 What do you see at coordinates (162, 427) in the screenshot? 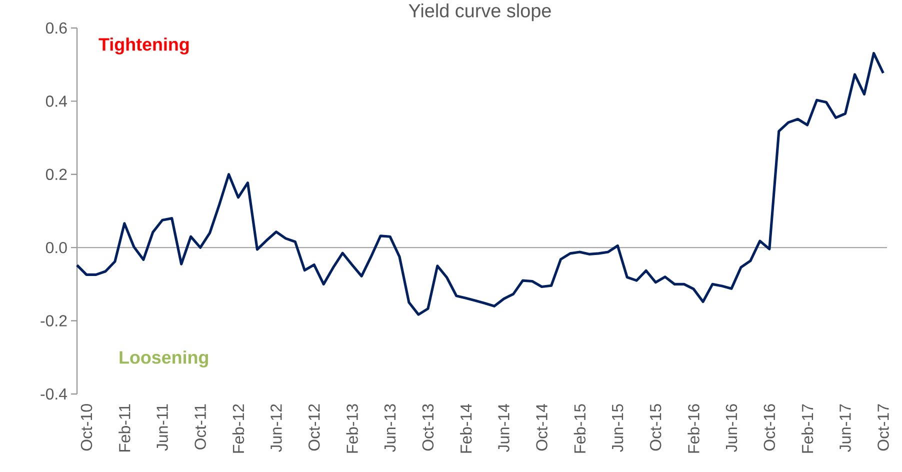
I see `x-tick-label: Jun-11` at bounding box center [162, 427].